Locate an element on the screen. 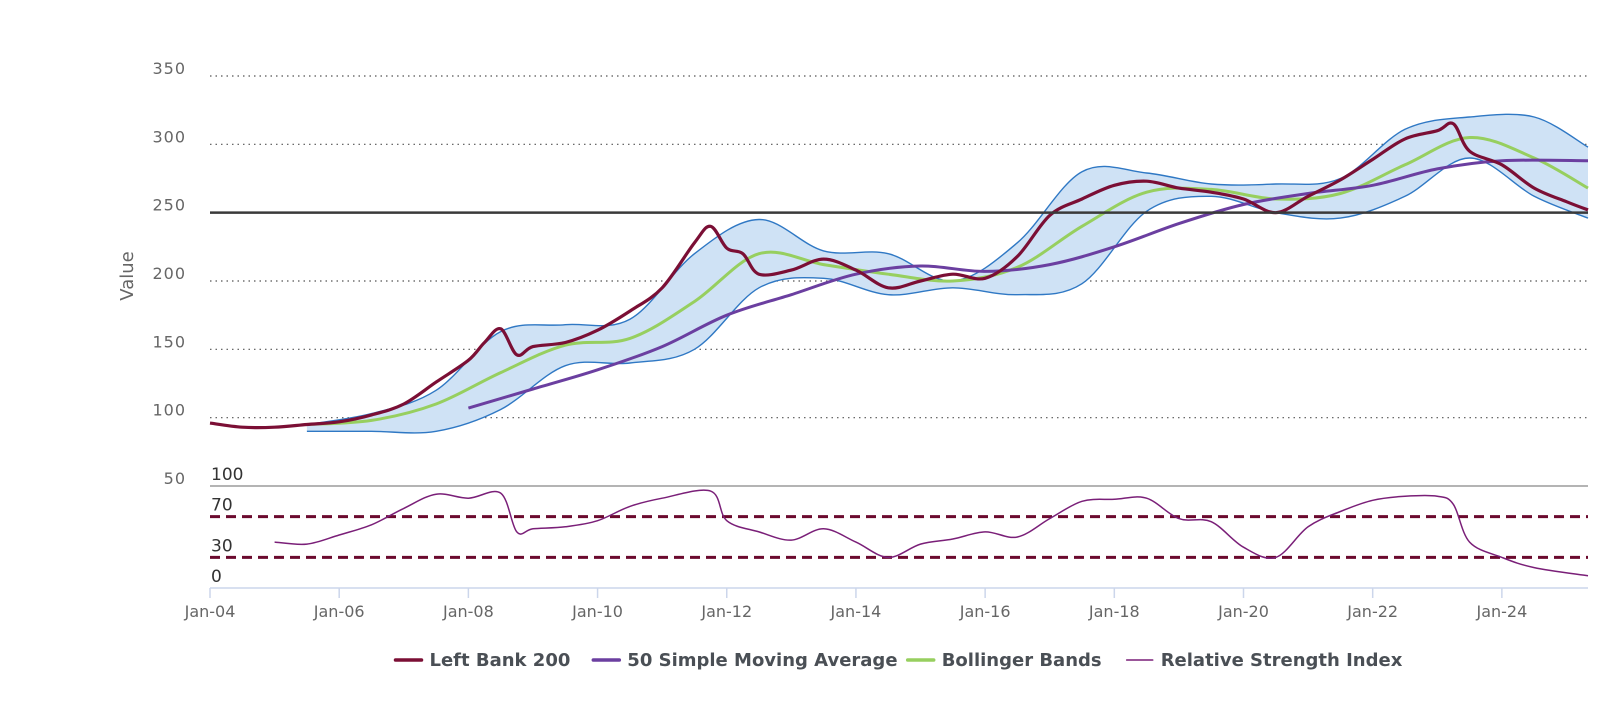  legend-item: Relative Strength Index is located at coordinates (1264, 660).